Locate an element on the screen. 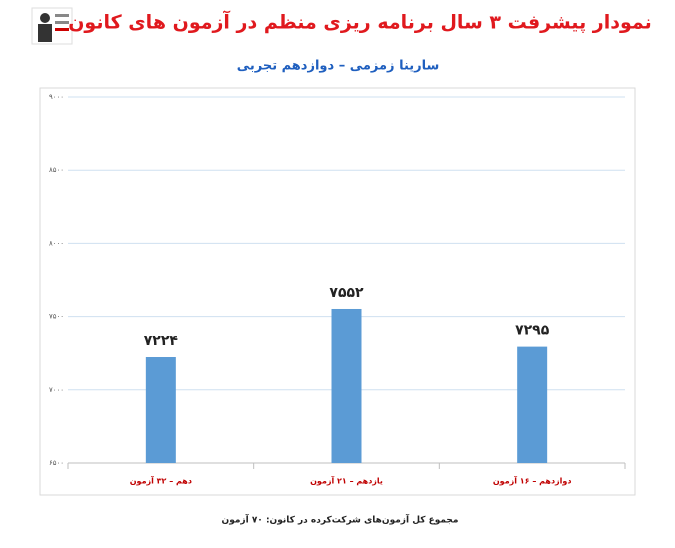 The width and height of the screenshot is (675, 548). chart-subtitle: سارینا زمزمی – دوازدهم تجربی is located at coordinates (338, 66).